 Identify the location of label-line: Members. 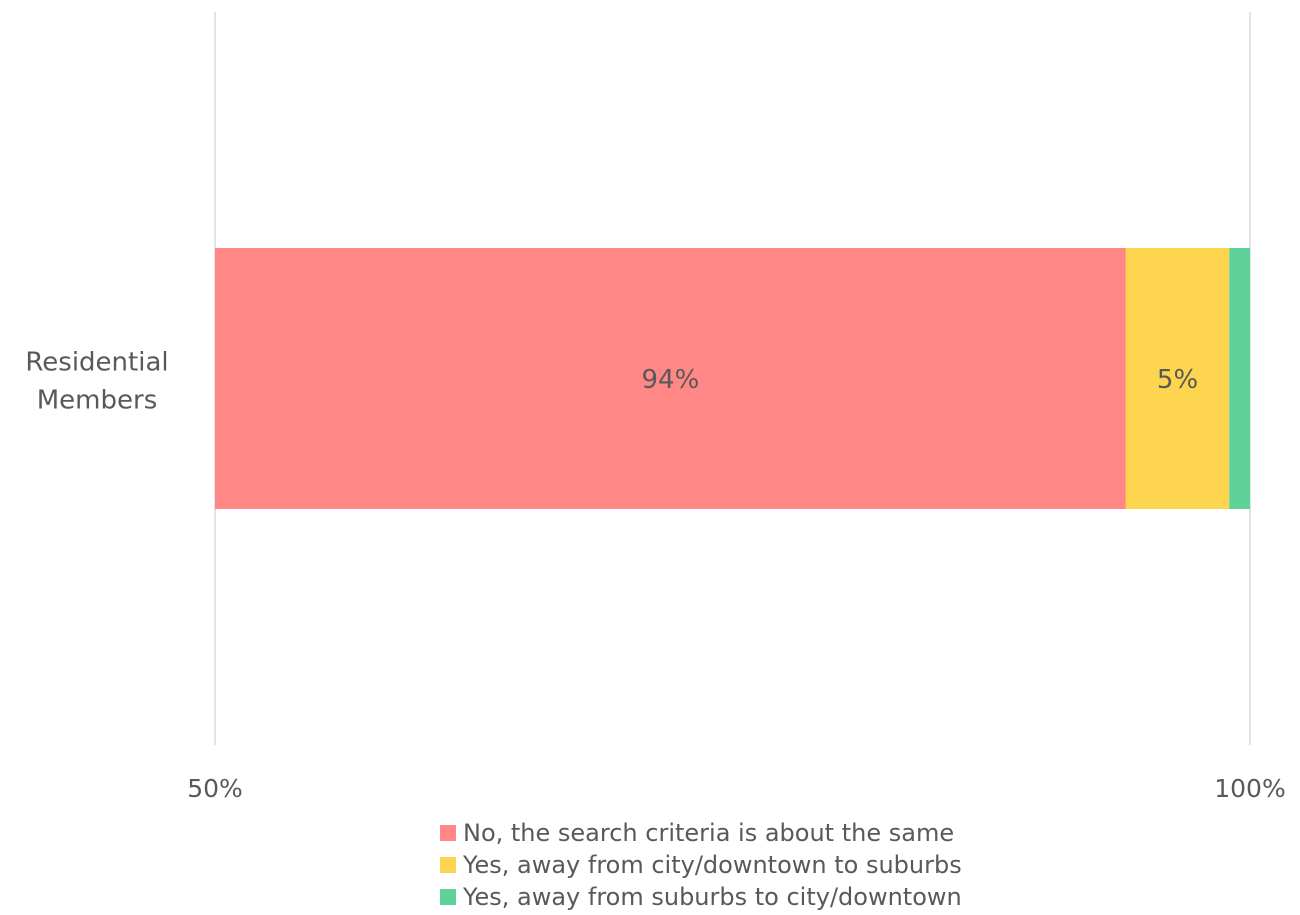
(97, 400).